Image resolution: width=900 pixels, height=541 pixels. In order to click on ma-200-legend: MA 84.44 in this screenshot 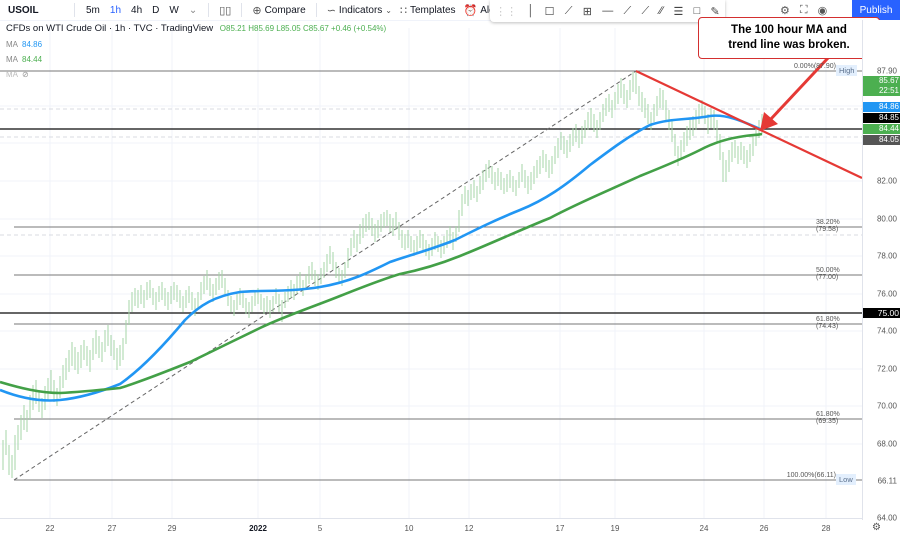, I will do `click(24, 59)`.